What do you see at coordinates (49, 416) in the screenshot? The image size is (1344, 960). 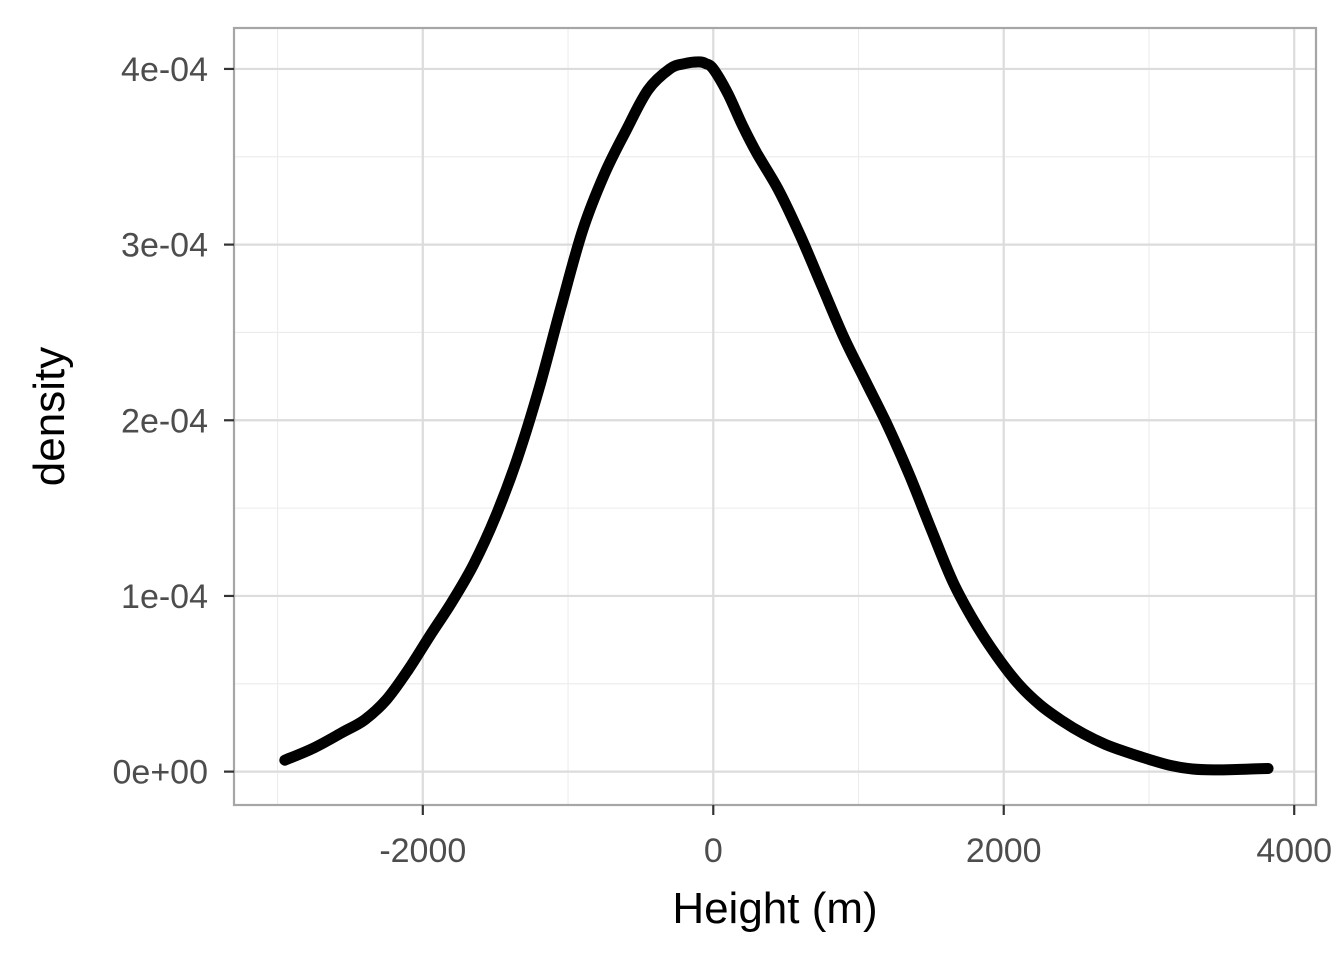 I see `y-axis-title: density` at bounding box center [49, 416].